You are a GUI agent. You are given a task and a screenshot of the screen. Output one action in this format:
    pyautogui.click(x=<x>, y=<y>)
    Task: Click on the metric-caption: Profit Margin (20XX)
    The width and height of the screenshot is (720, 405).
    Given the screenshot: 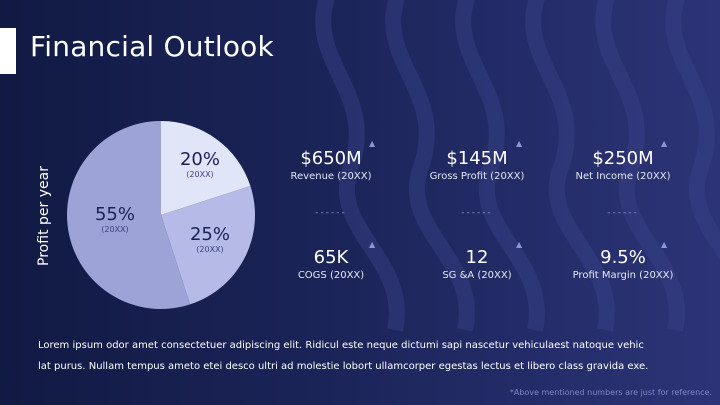 What is the action you would take?
    pyautogui.click(x=623, y=275)
    